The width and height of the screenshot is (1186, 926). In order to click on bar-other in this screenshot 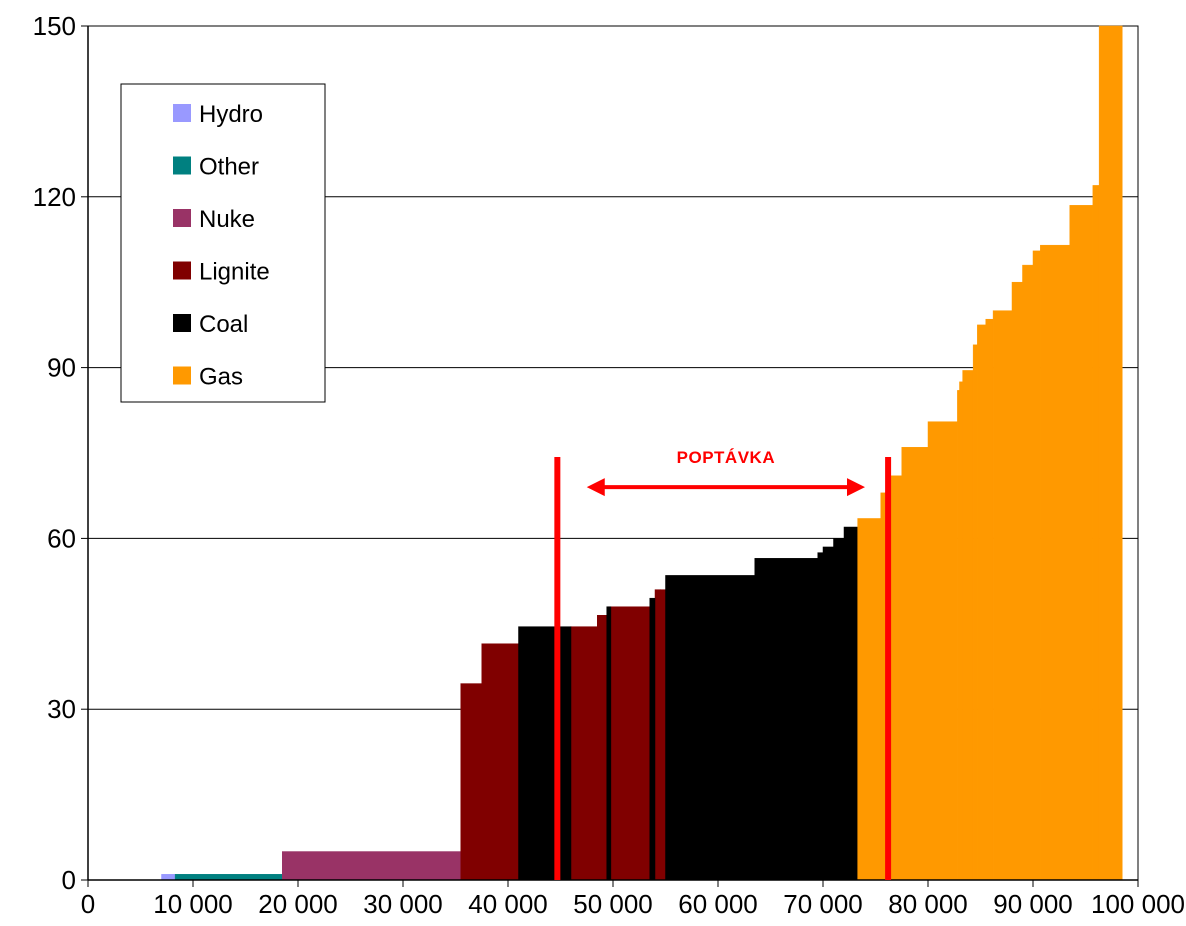, I will do `click(228, 877)`.